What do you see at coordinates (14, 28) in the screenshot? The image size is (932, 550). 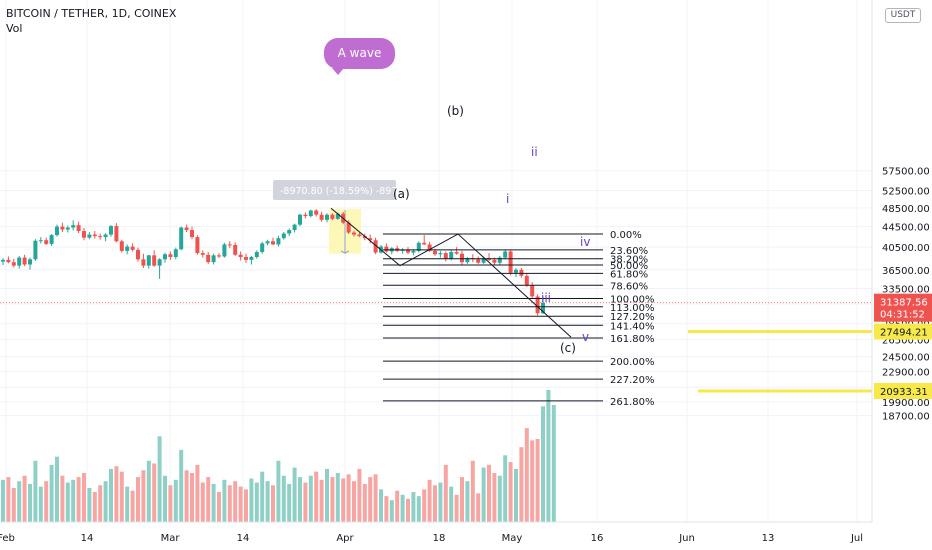 I see `volume-indicator-label: Vol` at bounding box center [14, 28].